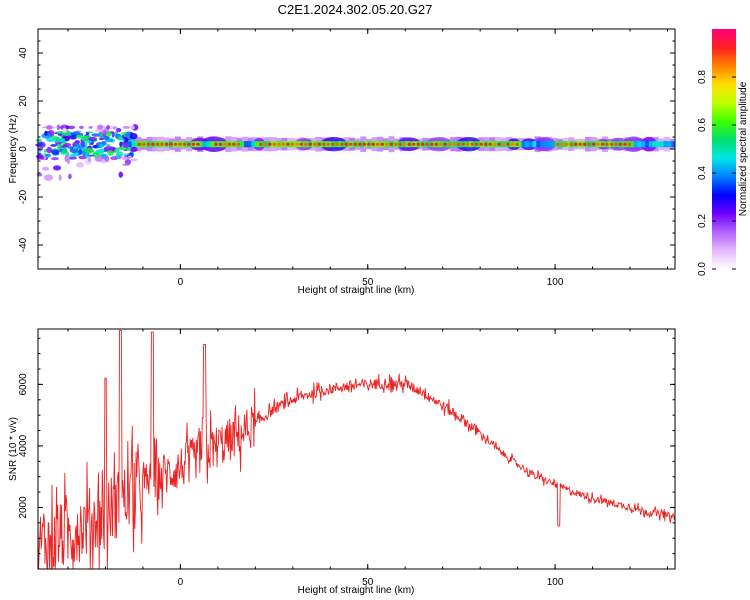  I want to click on snr-y-tick-label: 2000, so click(23, 507).